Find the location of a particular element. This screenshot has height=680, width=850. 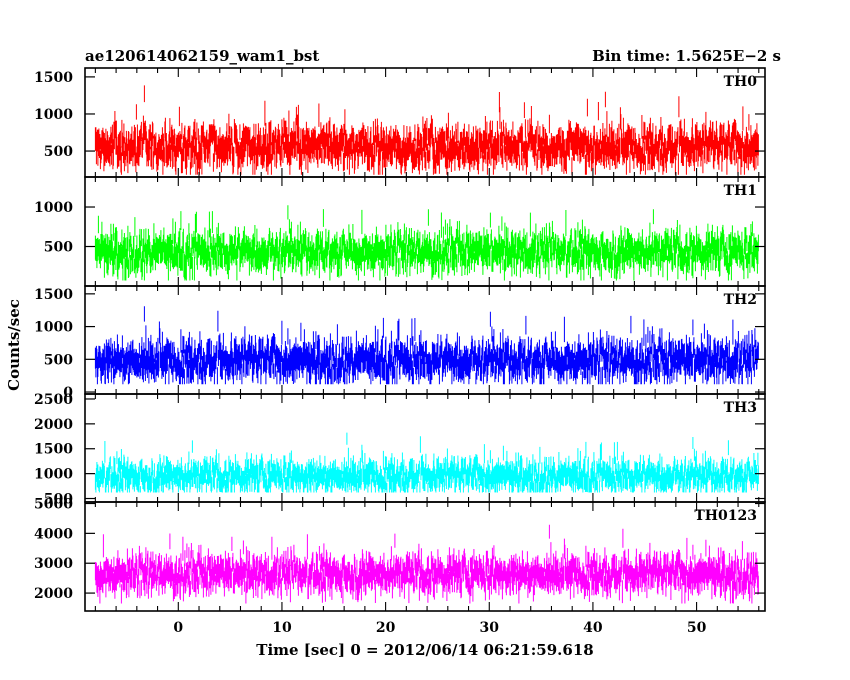

panel-label: TH0 is located at coordinates (741, 82).